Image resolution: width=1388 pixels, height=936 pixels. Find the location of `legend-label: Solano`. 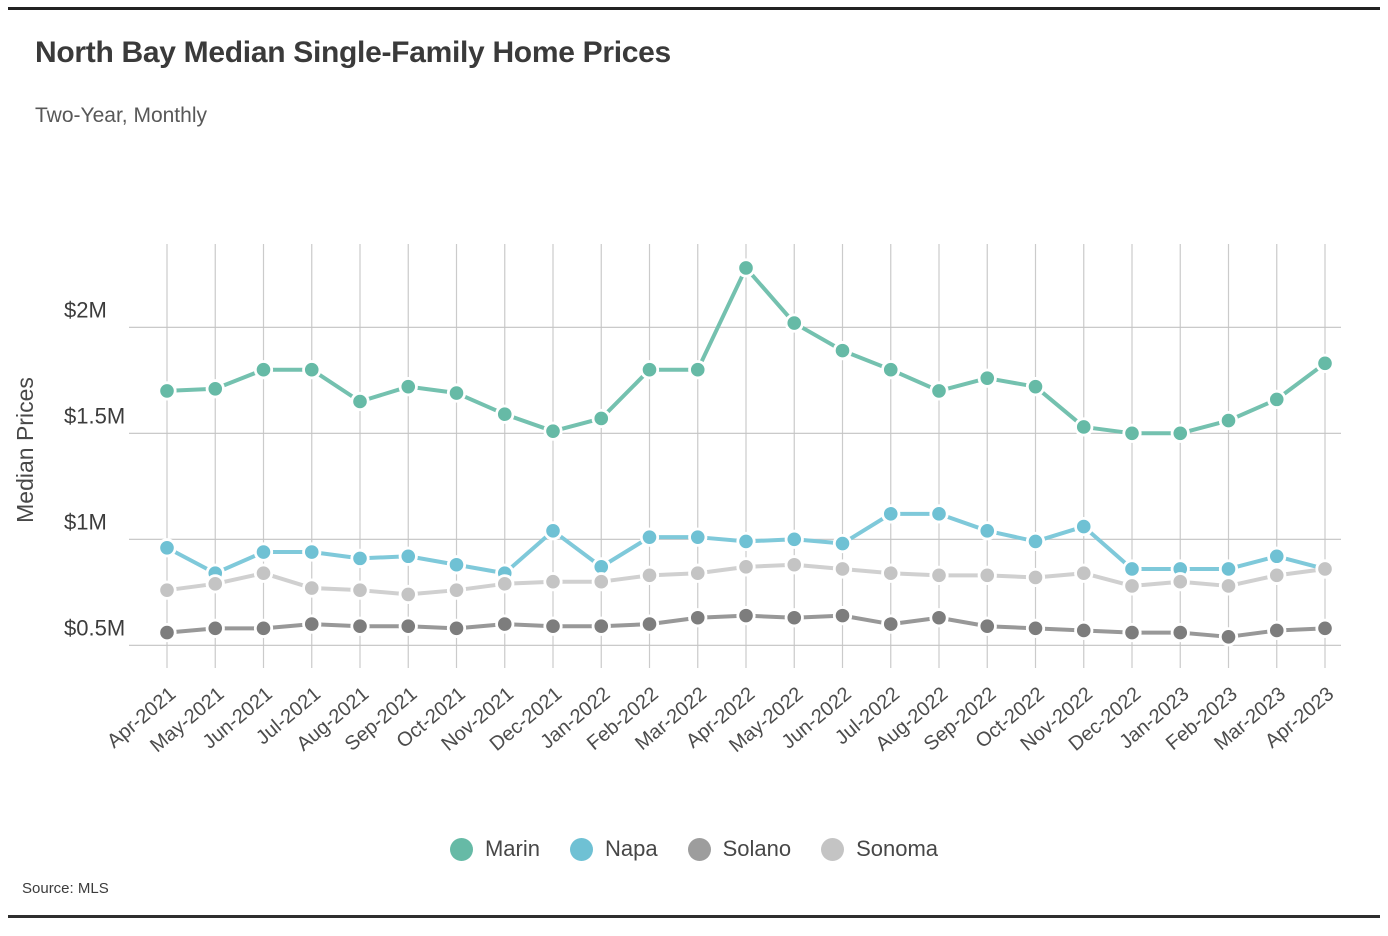

legend-label: Solano is located at coordinates (757, 848).